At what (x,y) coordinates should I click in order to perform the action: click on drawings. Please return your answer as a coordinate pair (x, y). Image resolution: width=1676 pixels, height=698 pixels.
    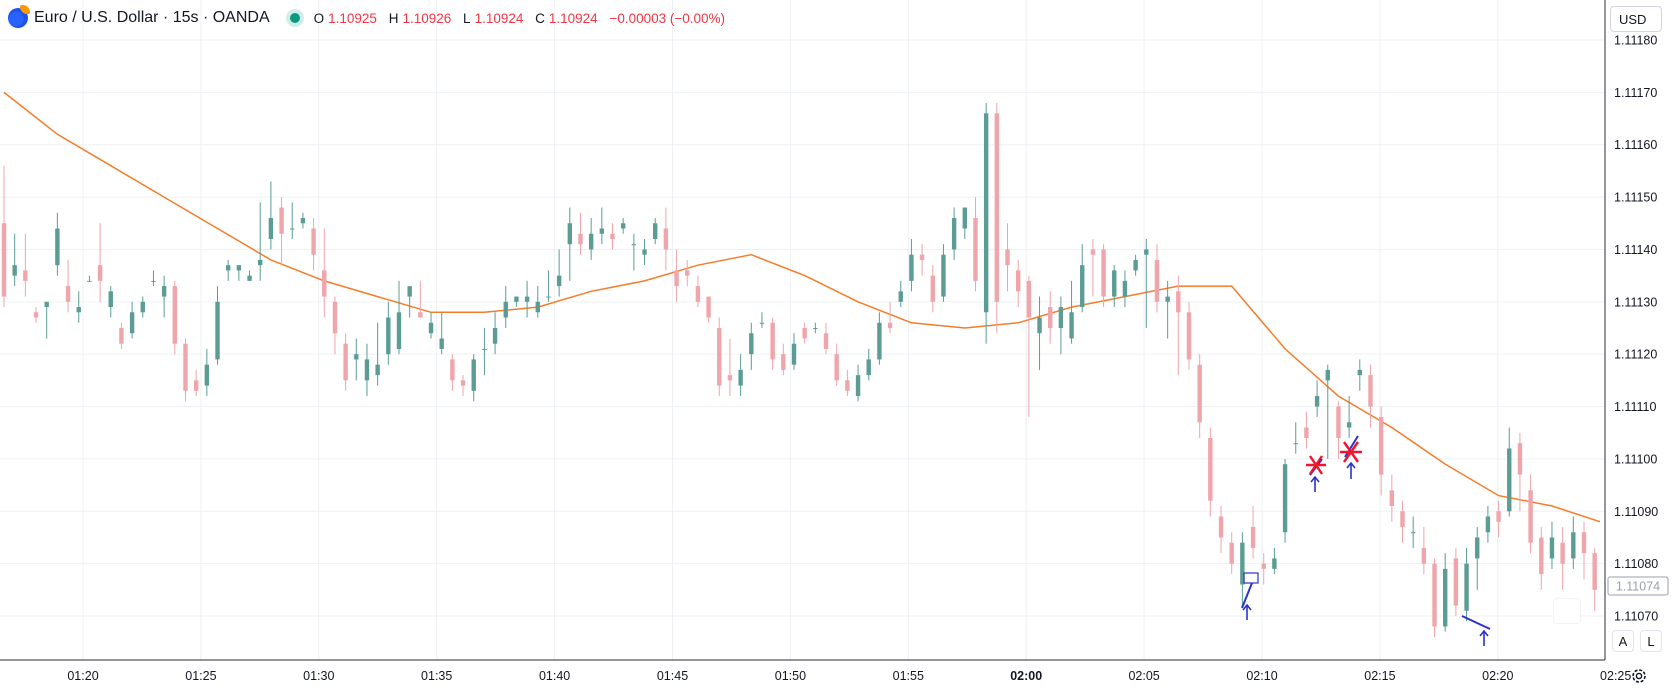
    Looking at the image, I should click on (1366, 540).